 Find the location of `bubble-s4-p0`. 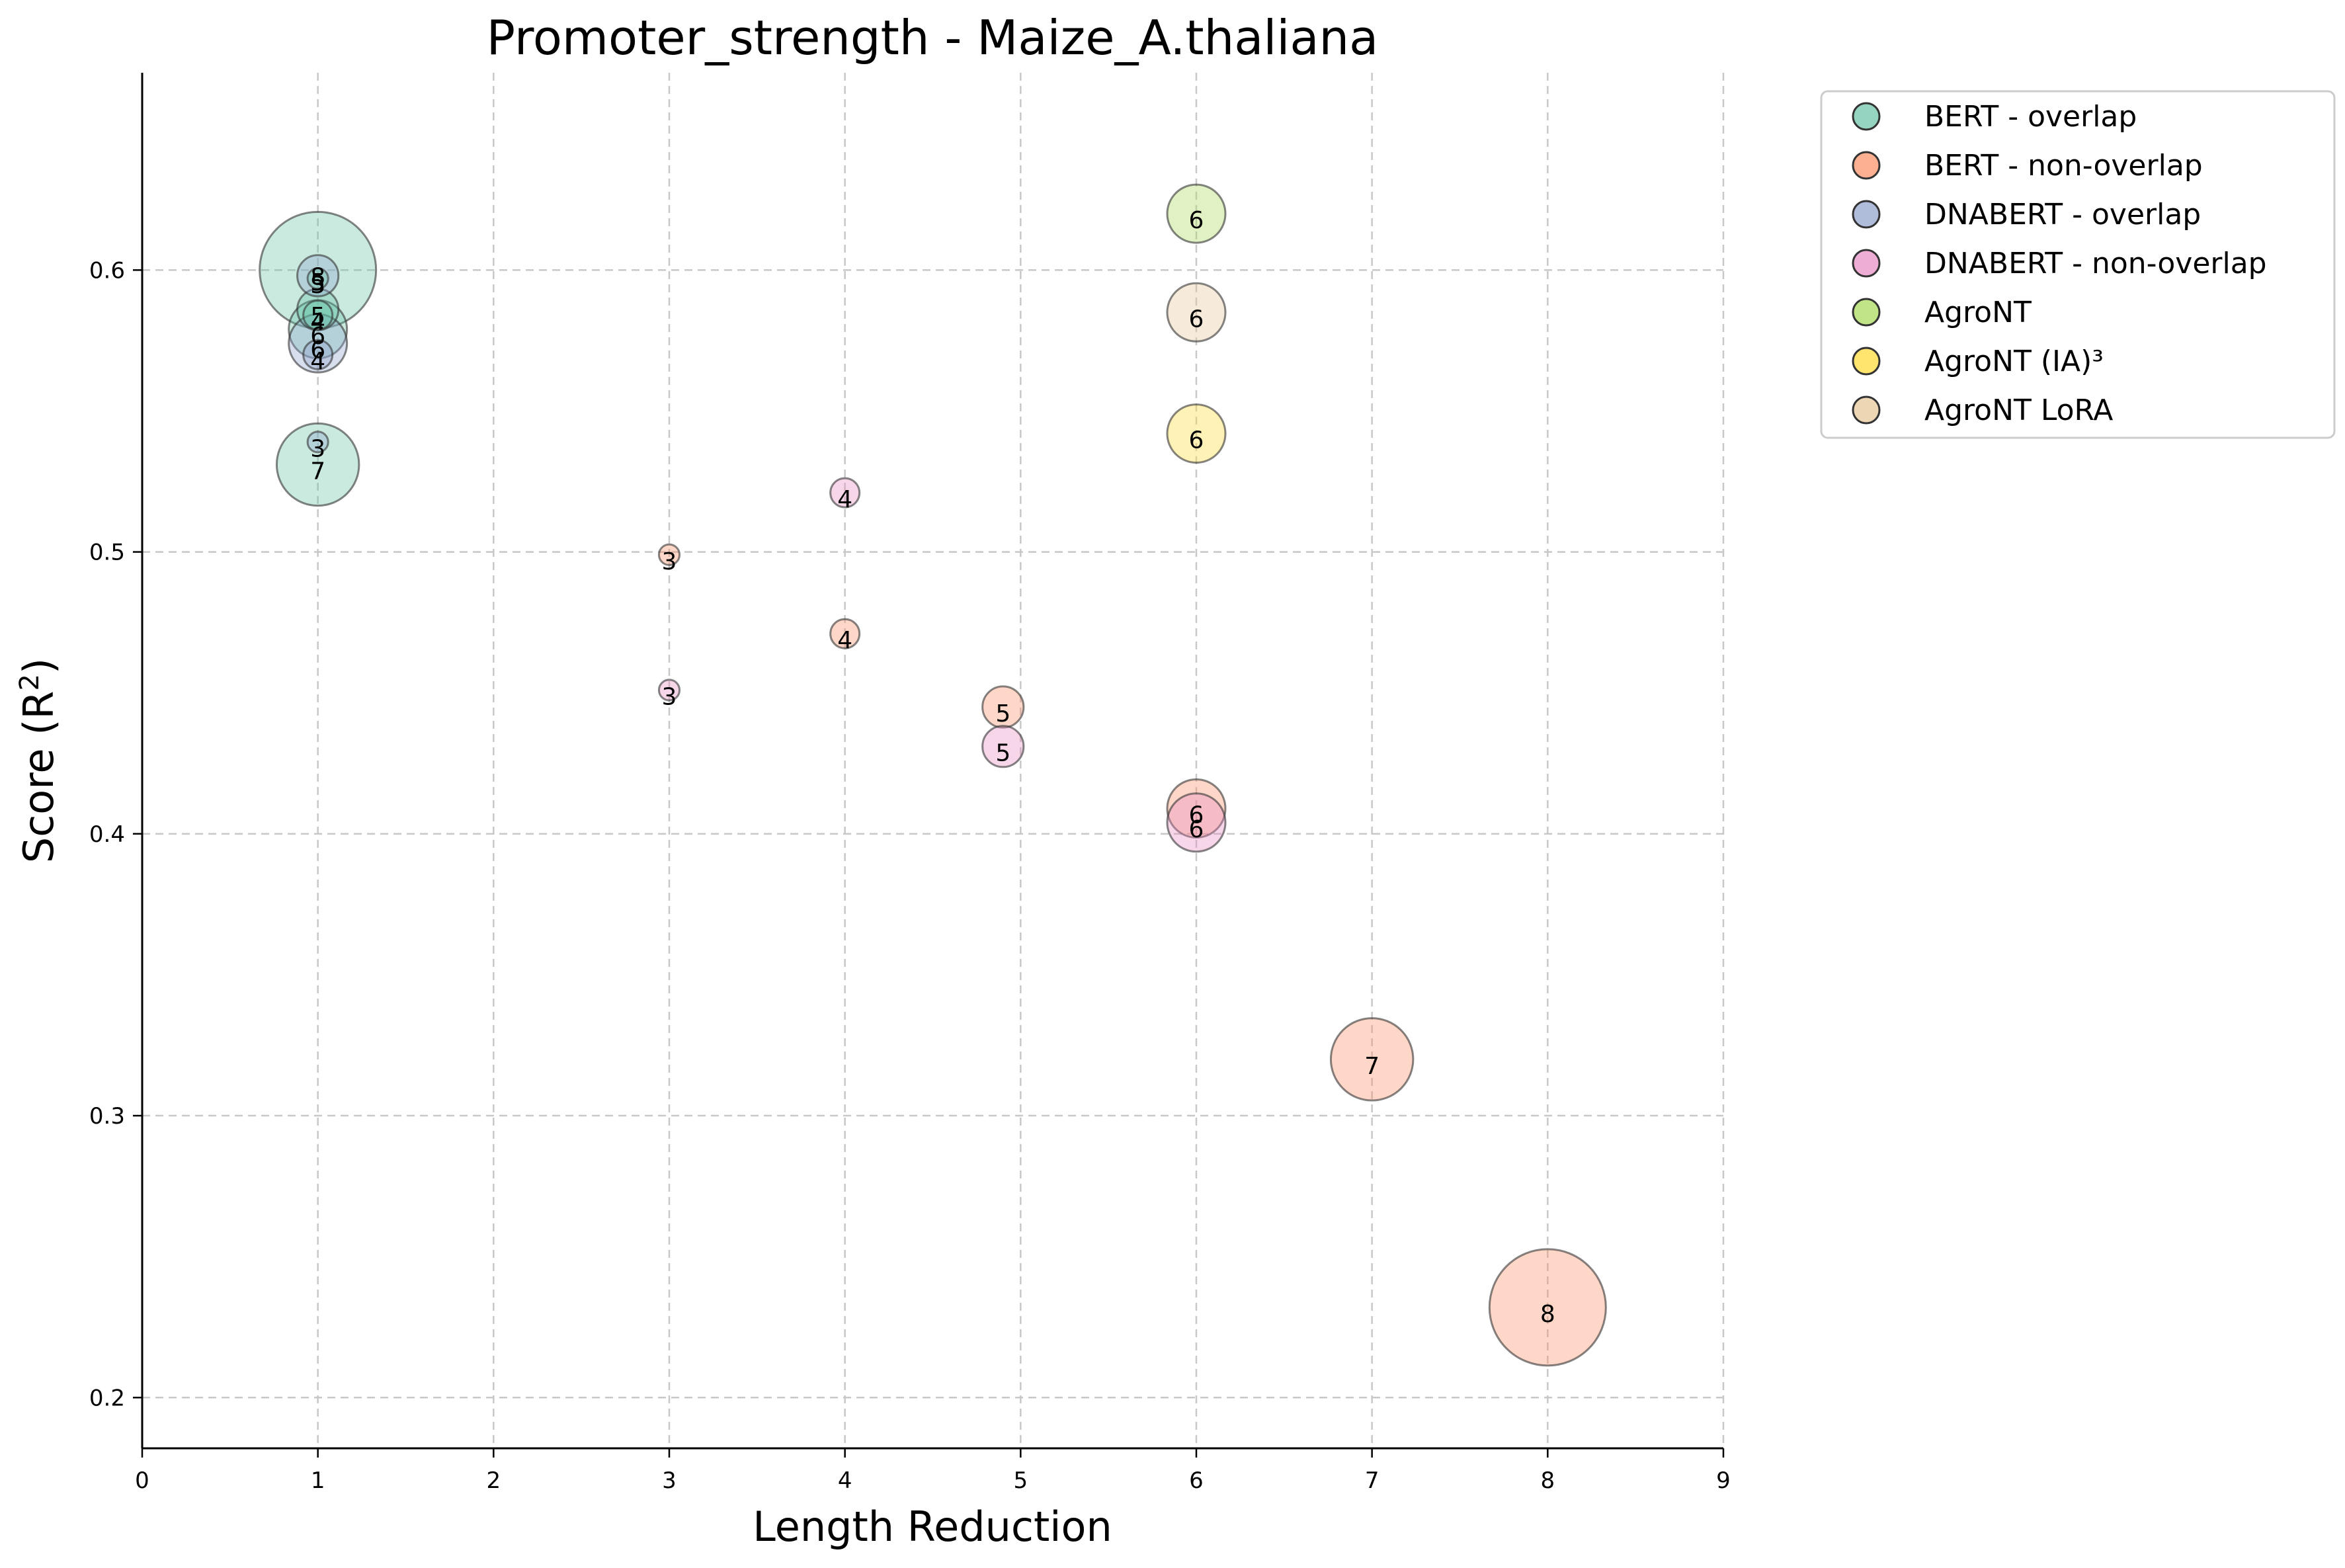

bubble-s4-p0 is located at coordinates (1196, 213).